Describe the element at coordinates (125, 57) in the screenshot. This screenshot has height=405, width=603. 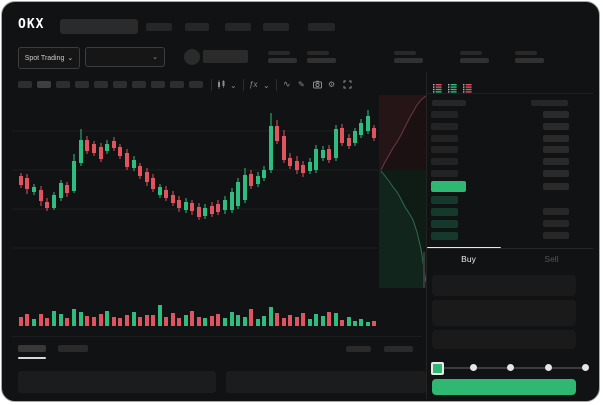
I see `pair-dropdown: ⌄` at that location.